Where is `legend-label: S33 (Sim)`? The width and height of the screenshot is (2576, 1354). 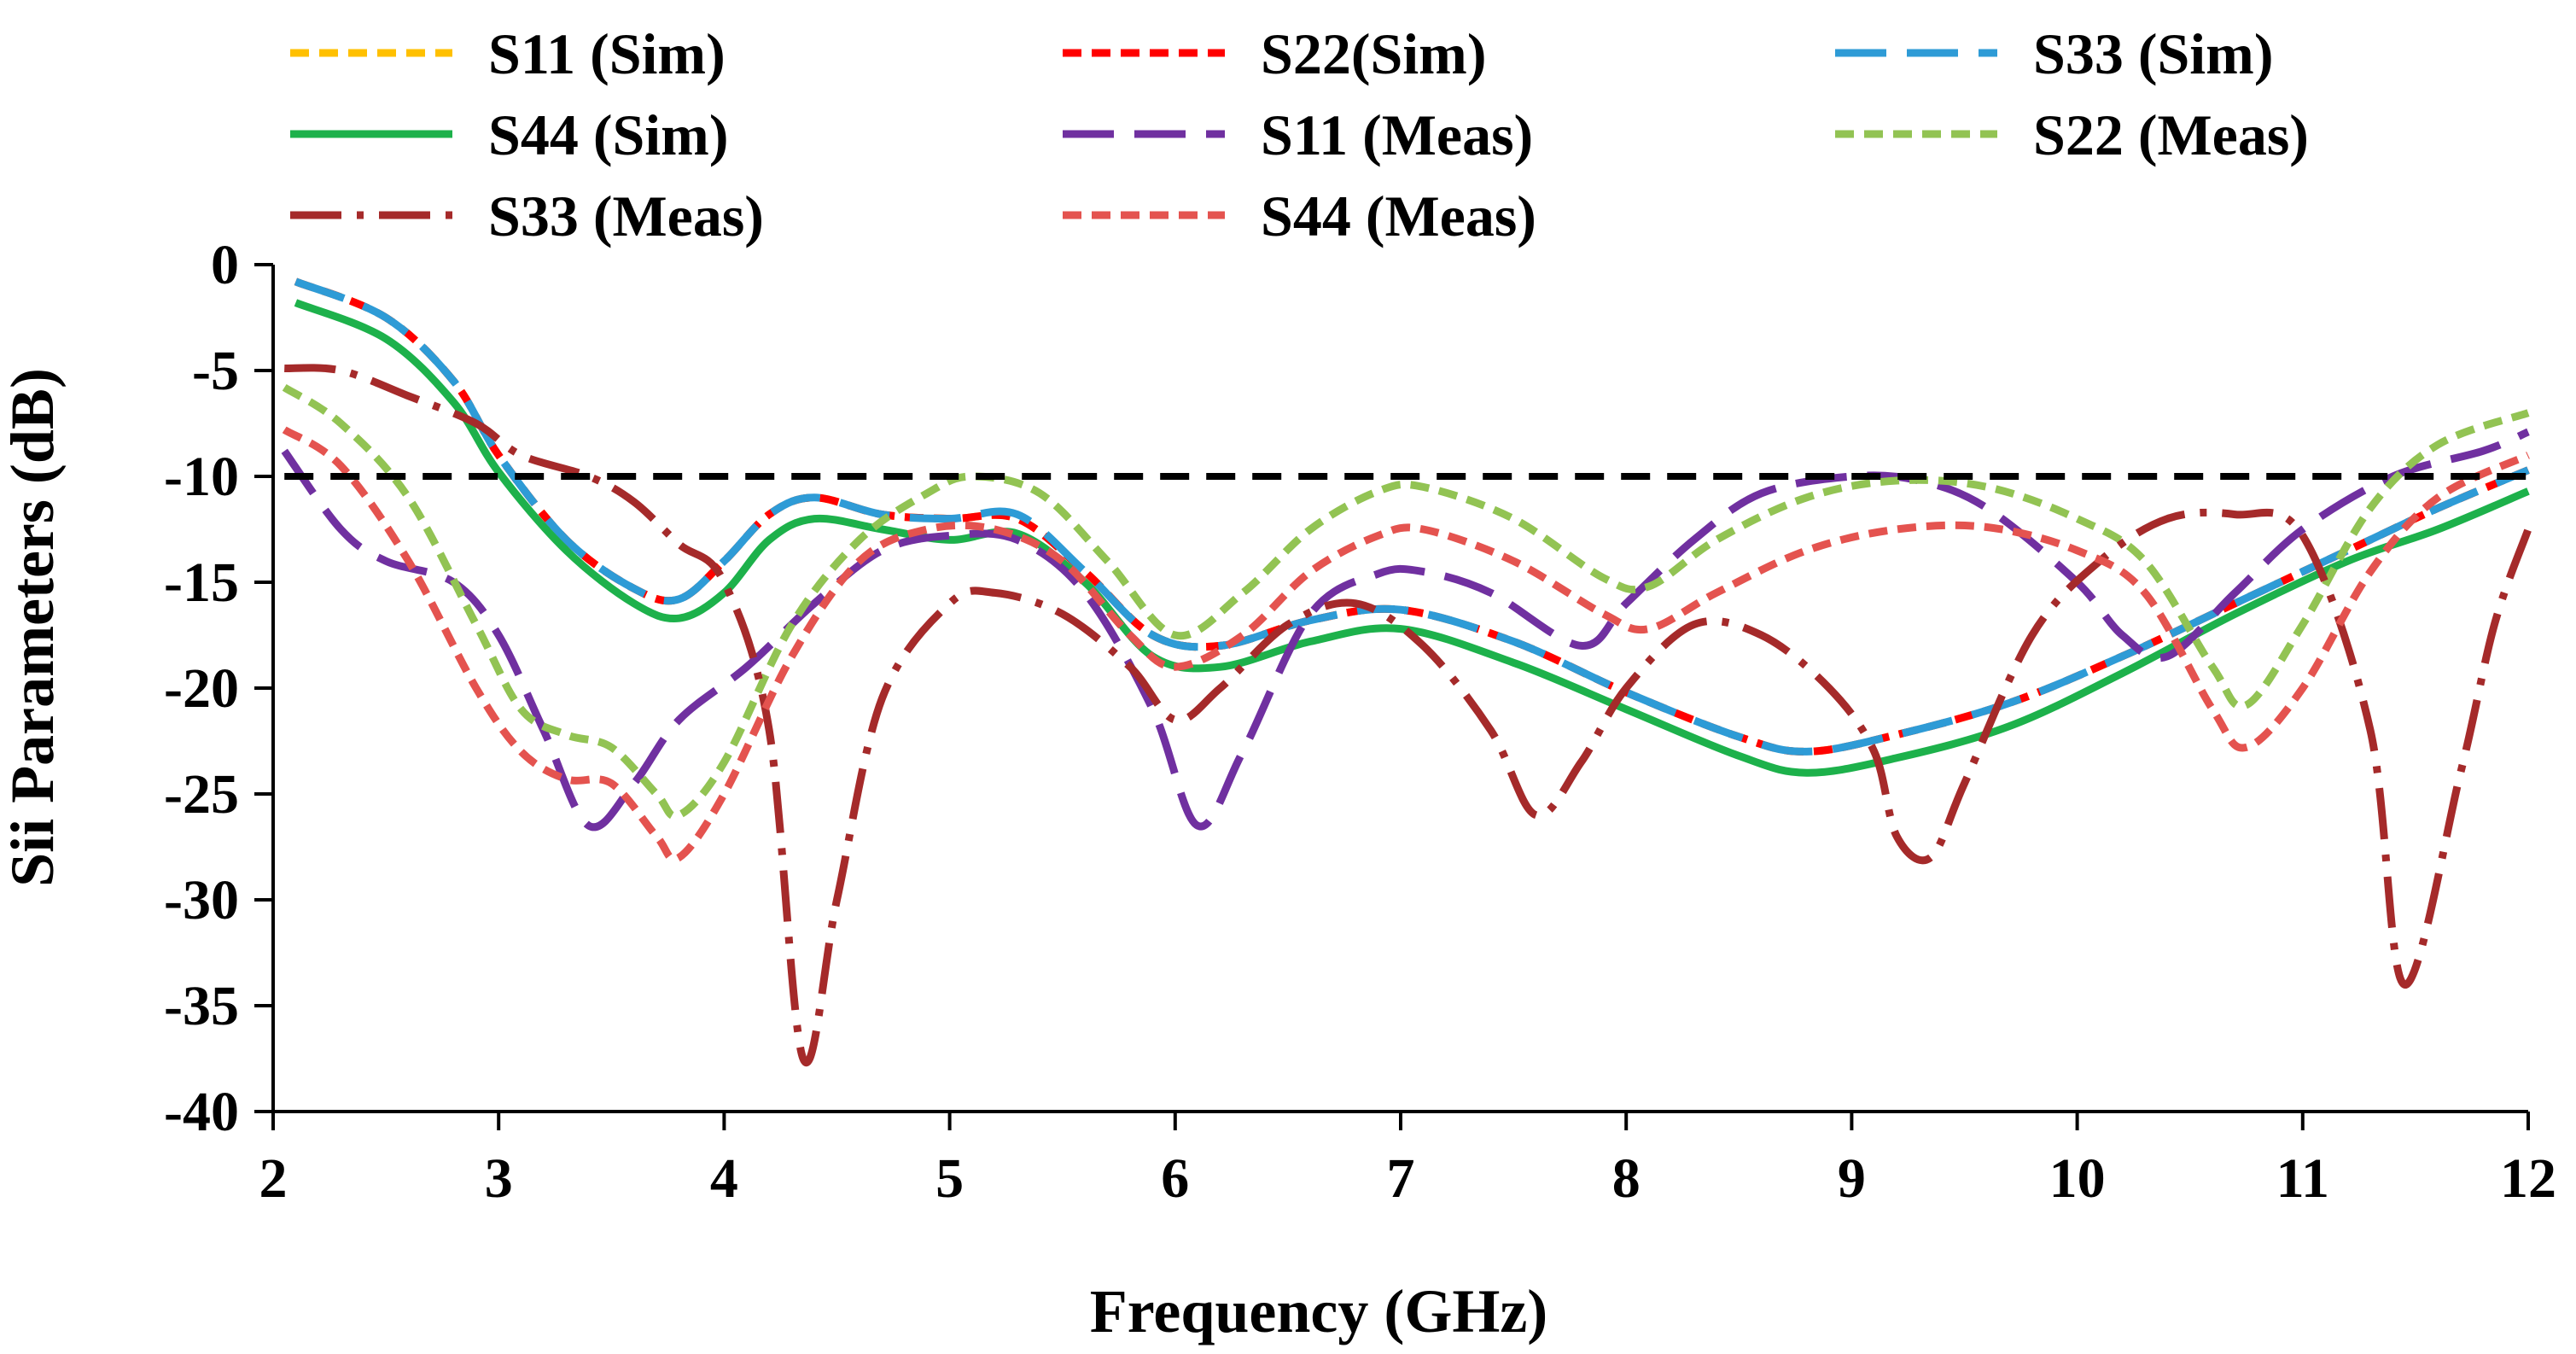
legend-label: S33 (Sim) is located at coordinates (2153, 53).